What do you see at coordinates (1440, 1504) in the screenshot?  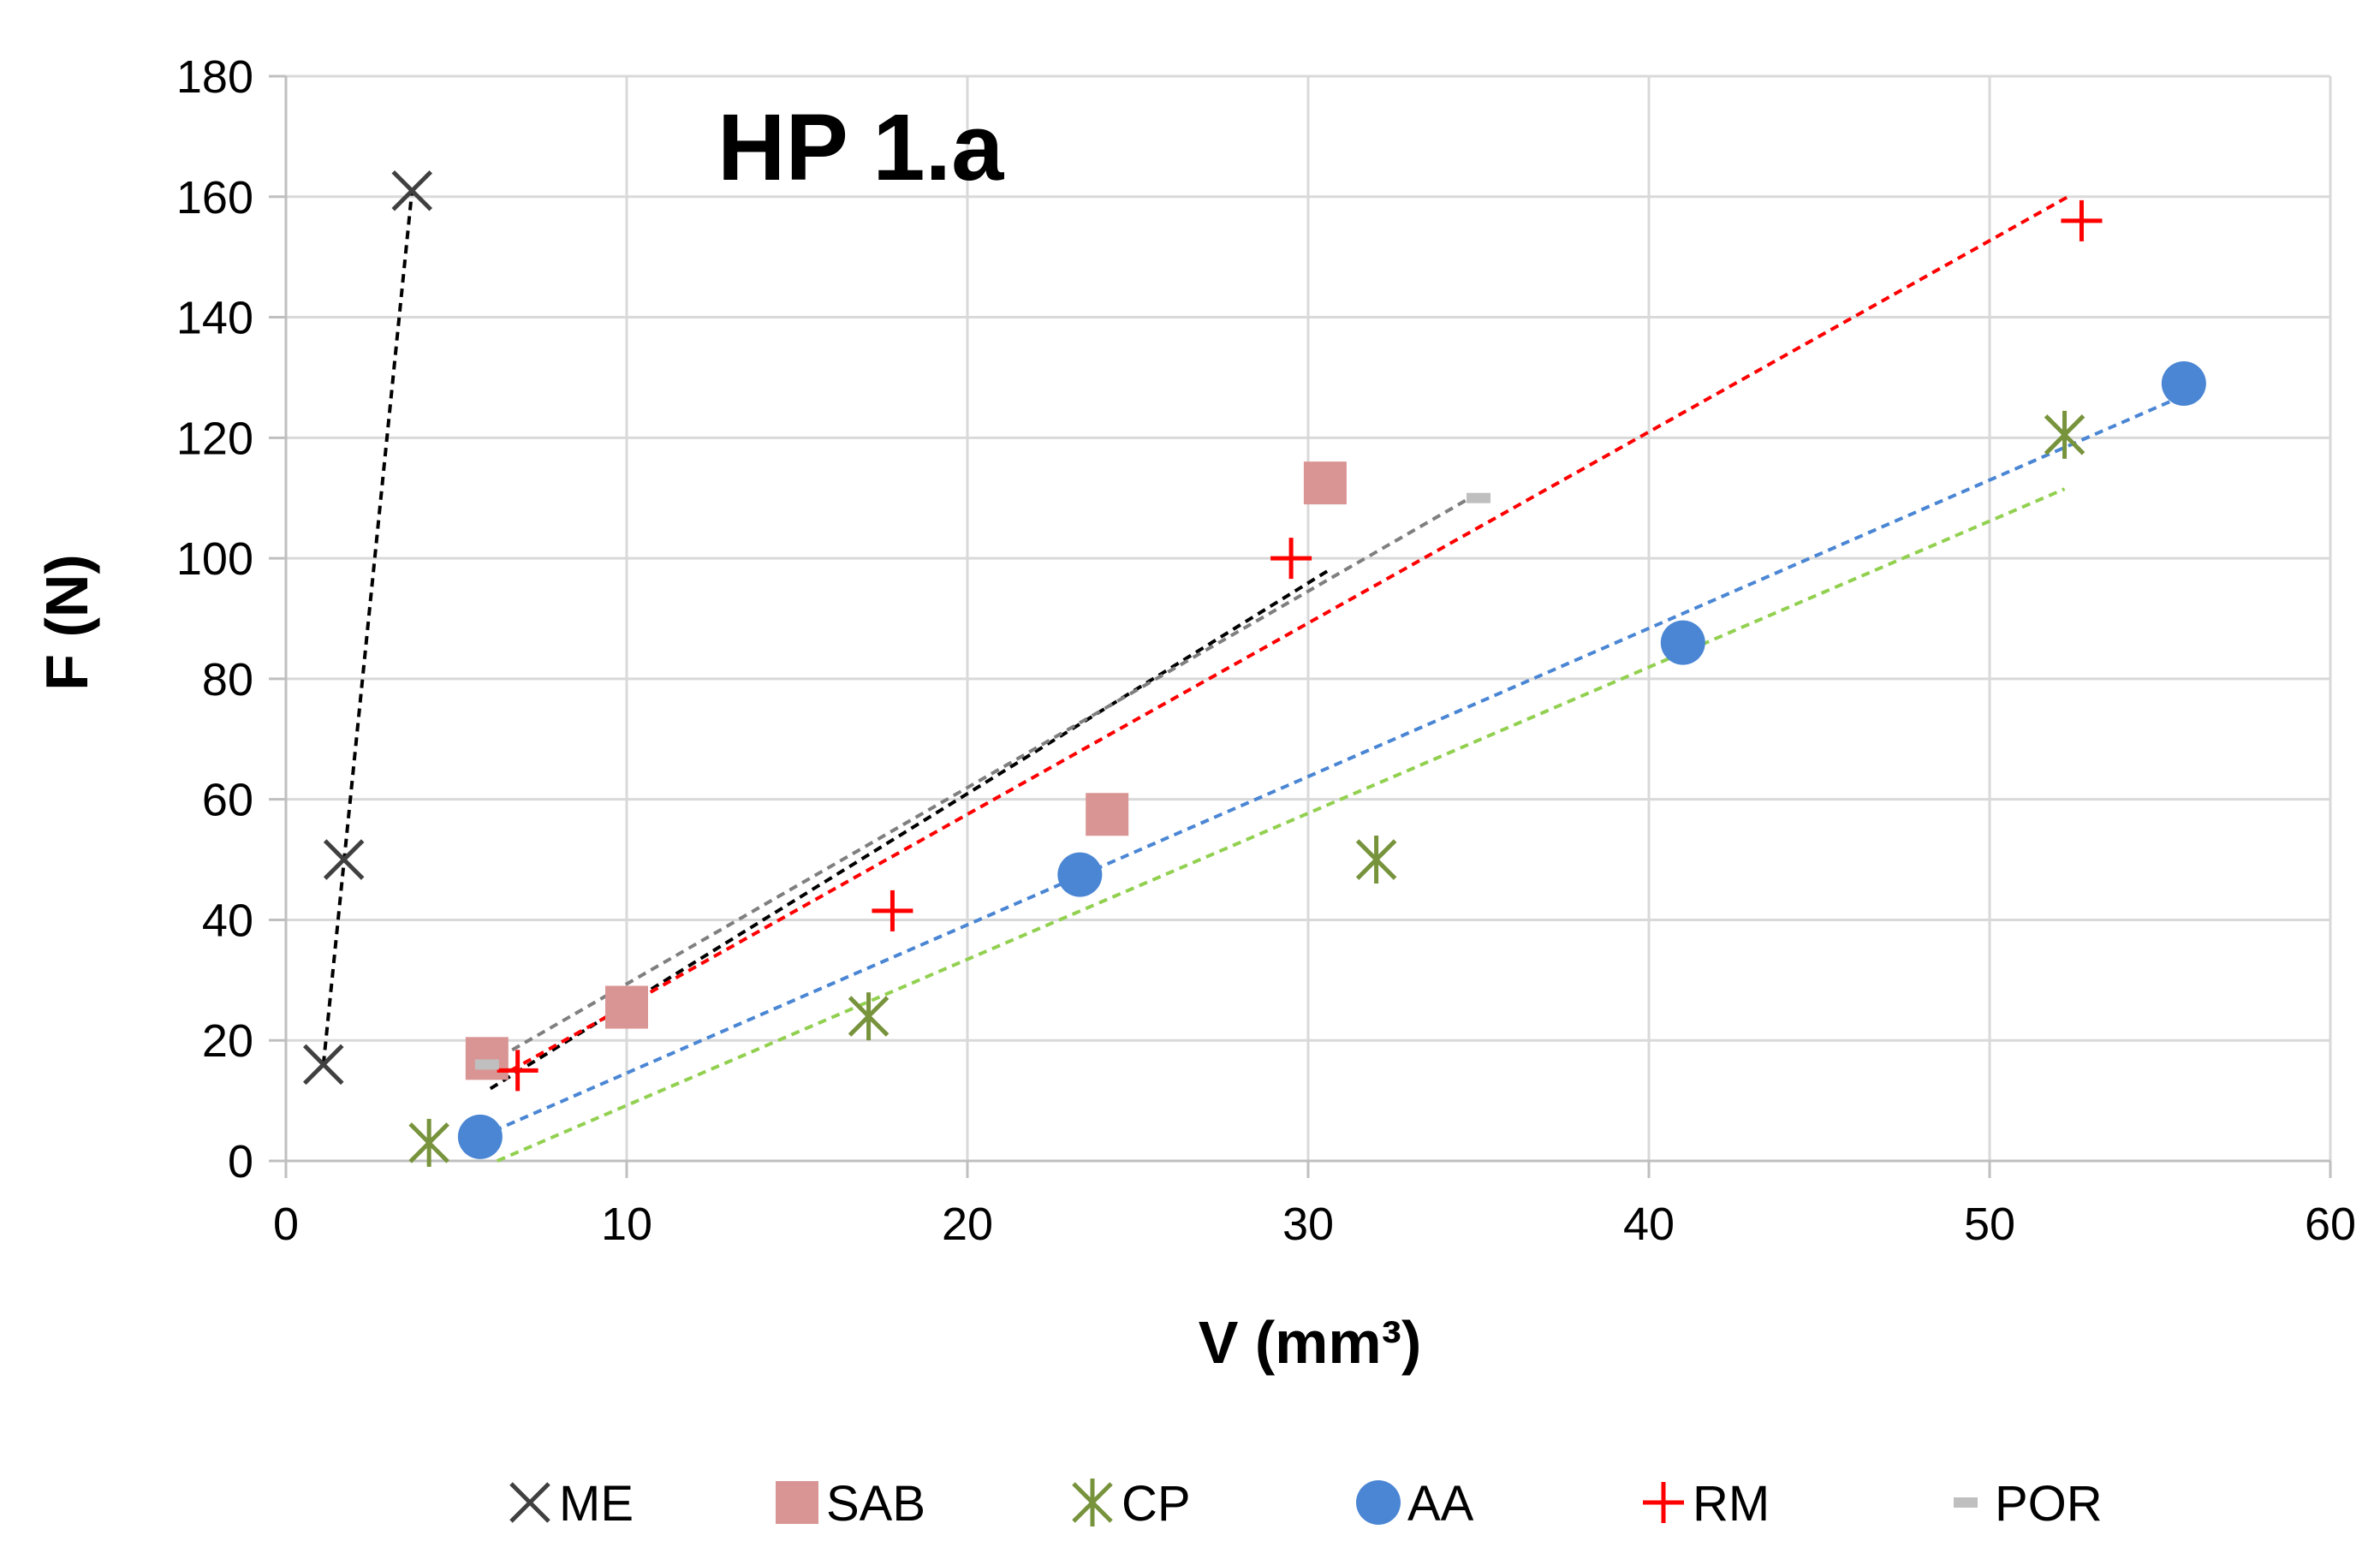 I see `legend-label-aa: AA` at bounding box center [1440, 1504].